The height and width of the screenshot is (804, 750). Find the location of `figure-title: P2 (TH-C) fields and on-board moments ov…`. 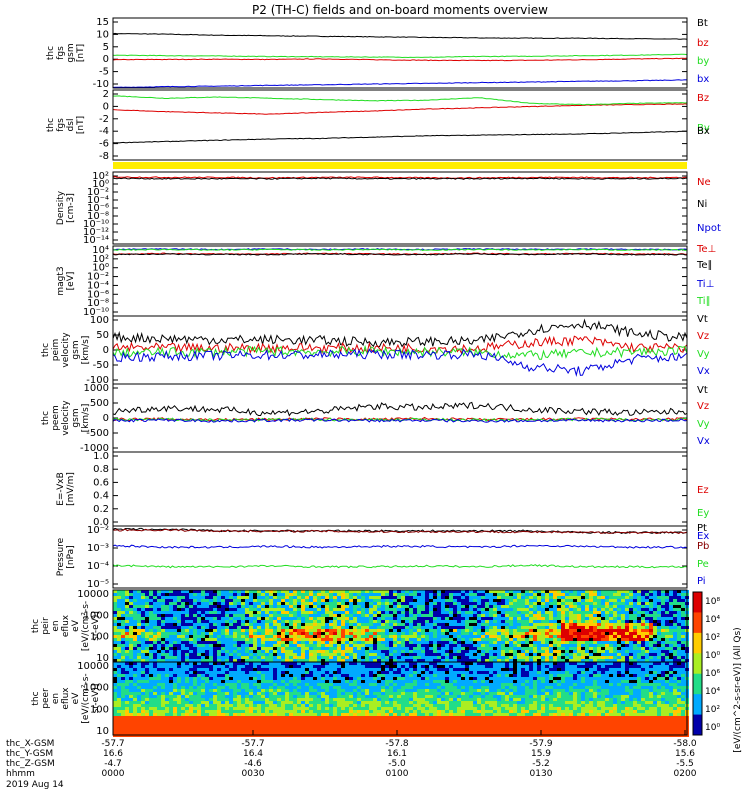

figure-title: P2 (TH-C) fields and on-board moments ov… is located at coordinates (400, 10).